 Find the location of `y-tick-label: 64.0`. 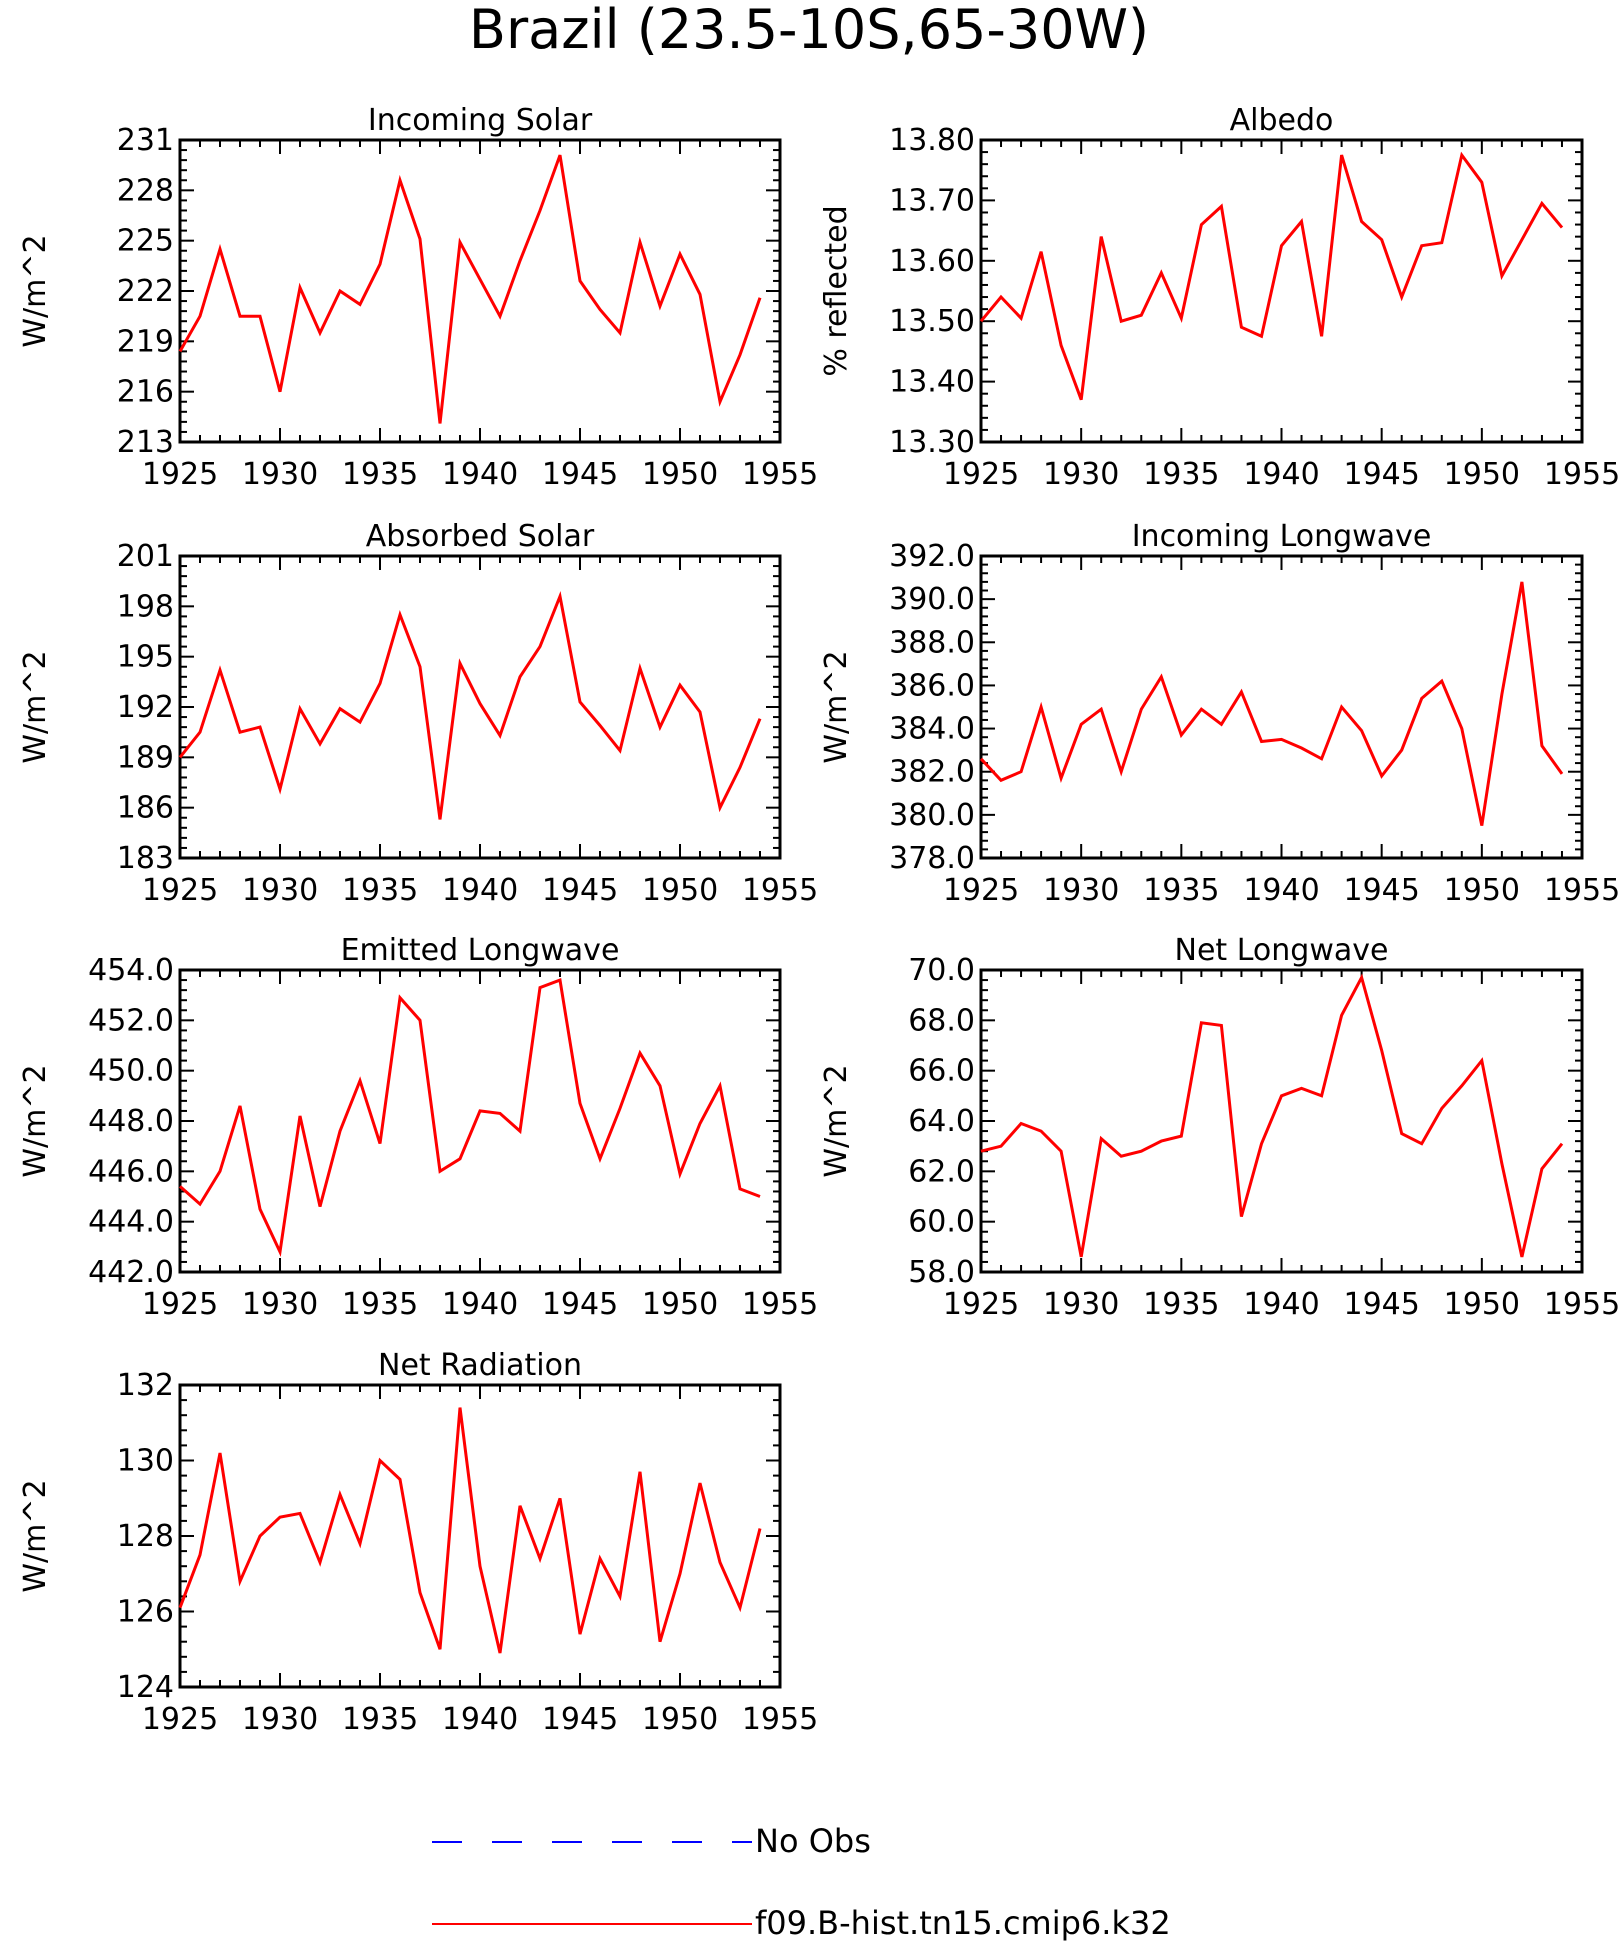

y-tick-label: 64.0 is located at coordinates (941, 1121).